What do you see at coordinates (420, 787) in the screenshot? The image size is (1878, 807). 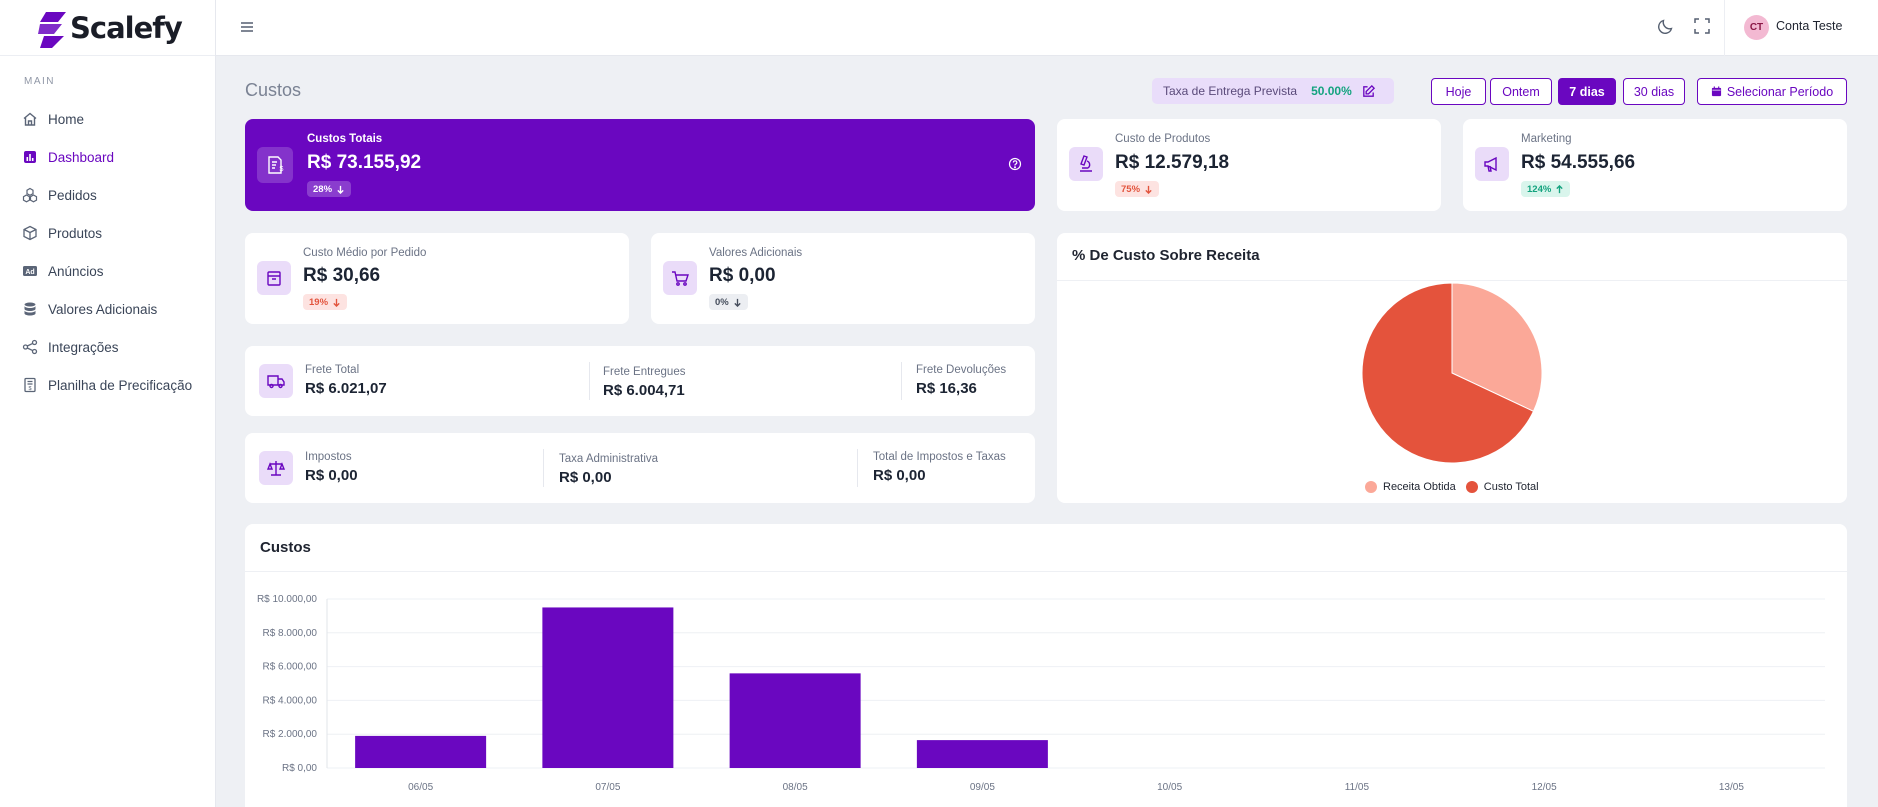 I see `x-tick-label: 06/05` at bounding box center [420, 787].